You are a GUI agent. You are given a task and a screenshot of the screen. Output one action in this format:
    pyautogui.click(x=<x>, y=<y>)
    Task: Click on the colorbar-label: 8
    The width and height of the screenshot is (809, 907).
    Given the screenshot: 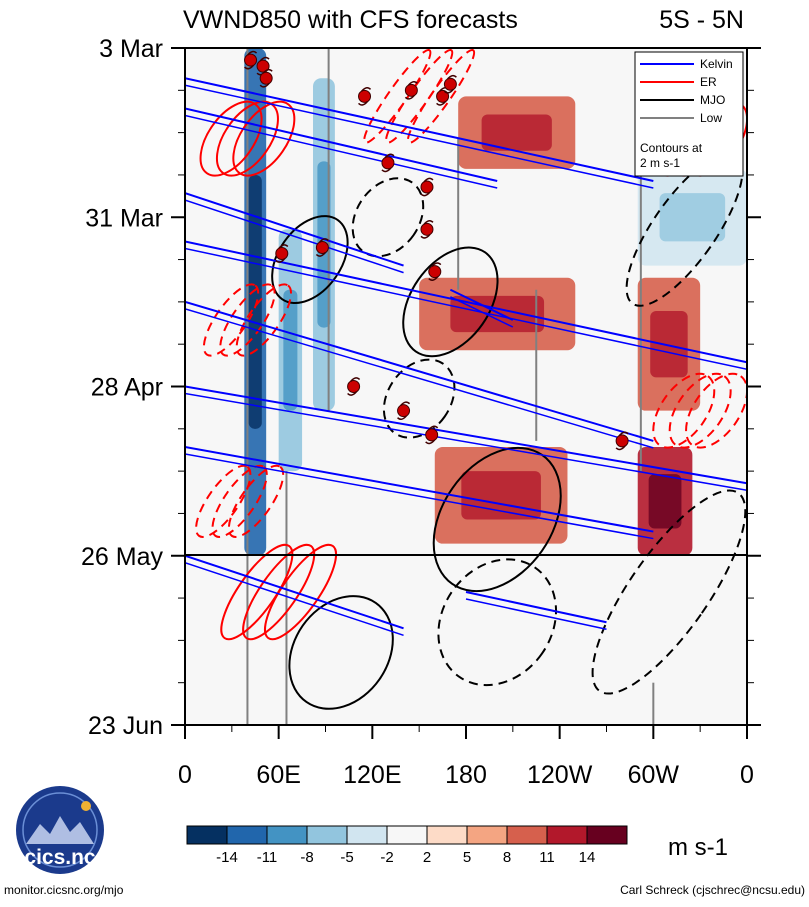 What is the action you would take?
    pyautogui.click(x=507, y=857)
    